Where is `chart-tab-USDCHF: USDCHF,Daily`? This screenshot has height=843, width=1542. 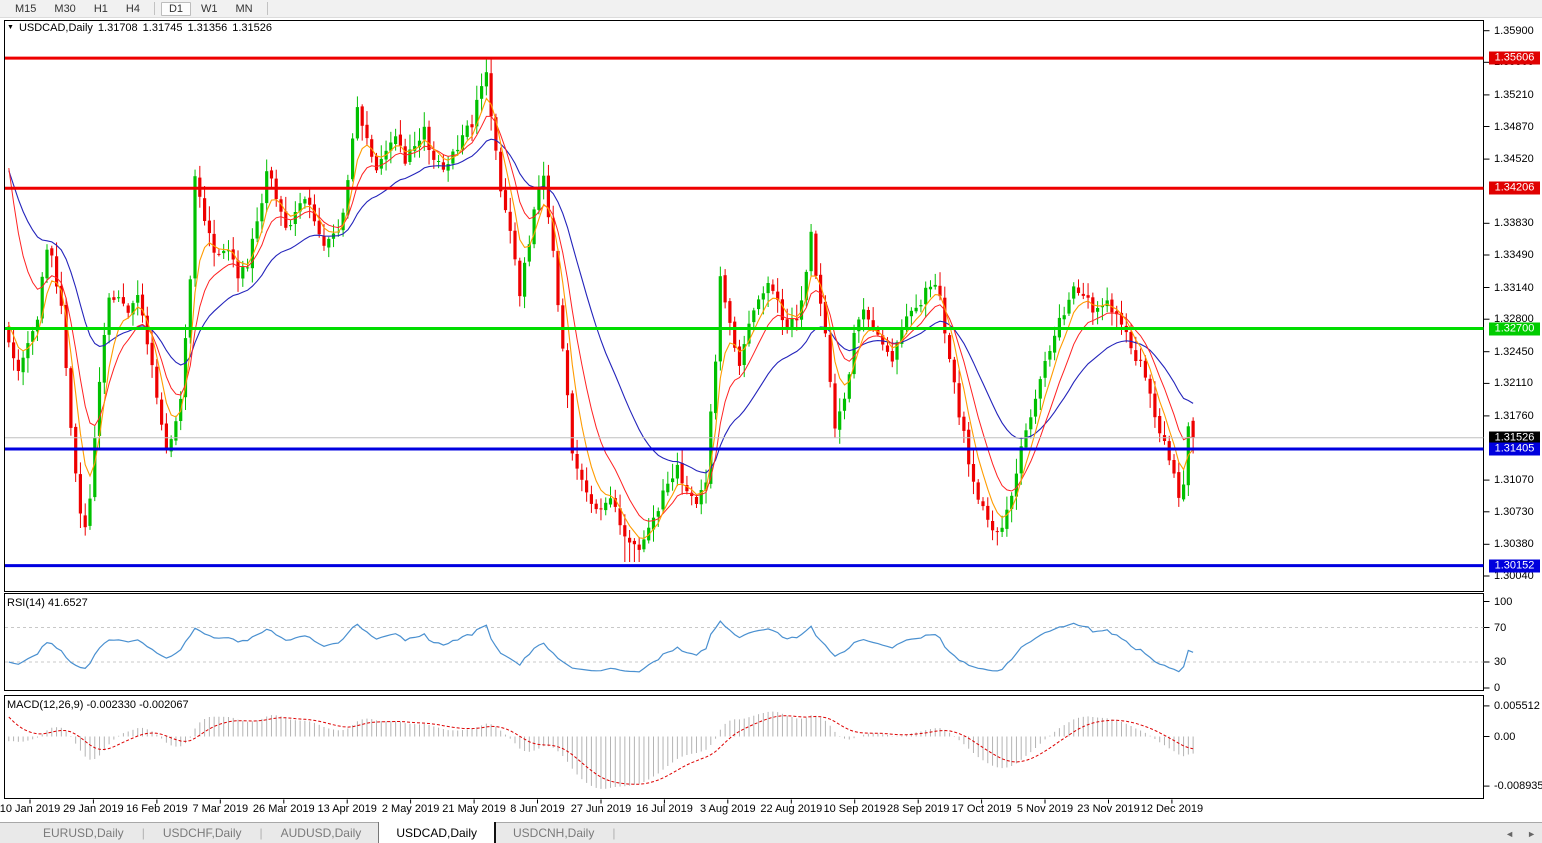
chart-tab-USDCHF: USDCHF,Daily is located at coordinates (202, 833).